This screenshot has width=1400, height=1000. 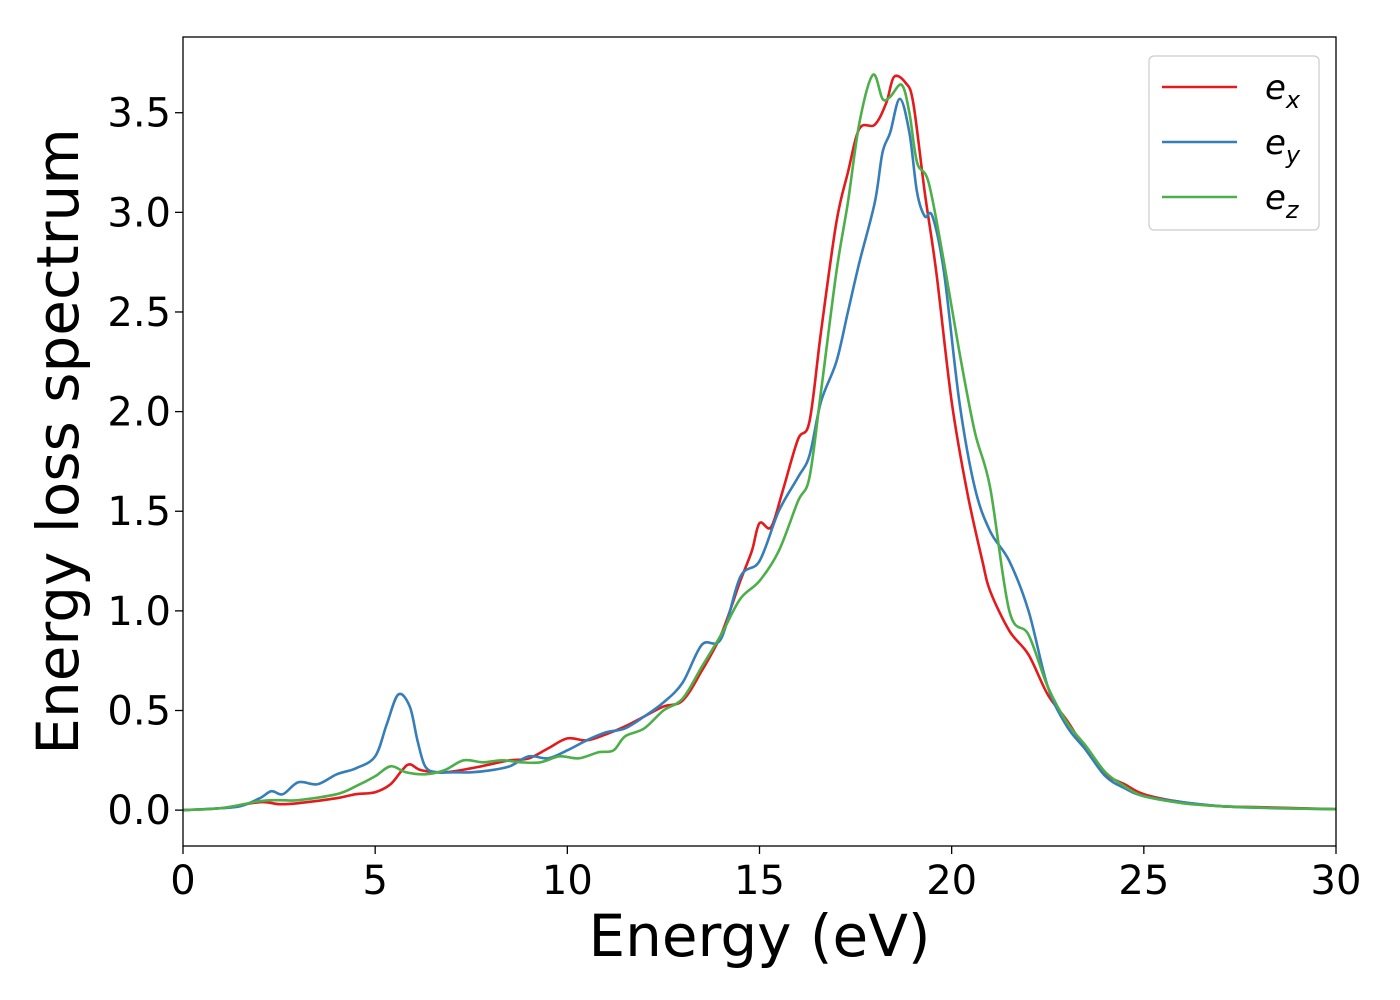 What do you see at coordinates (145, 462) in the screenshot?
I see `y-axis-ticks: 0.0 0.5 1.0 1.5 2.0 2.5 3.0 3.5` at bounding box center [145, 462].